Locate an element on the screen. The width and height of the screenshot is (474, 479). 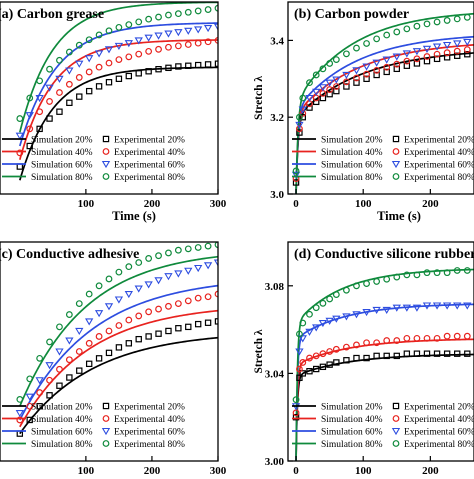
y-tick-label: 3.08 is located at coordinates (275, 287).